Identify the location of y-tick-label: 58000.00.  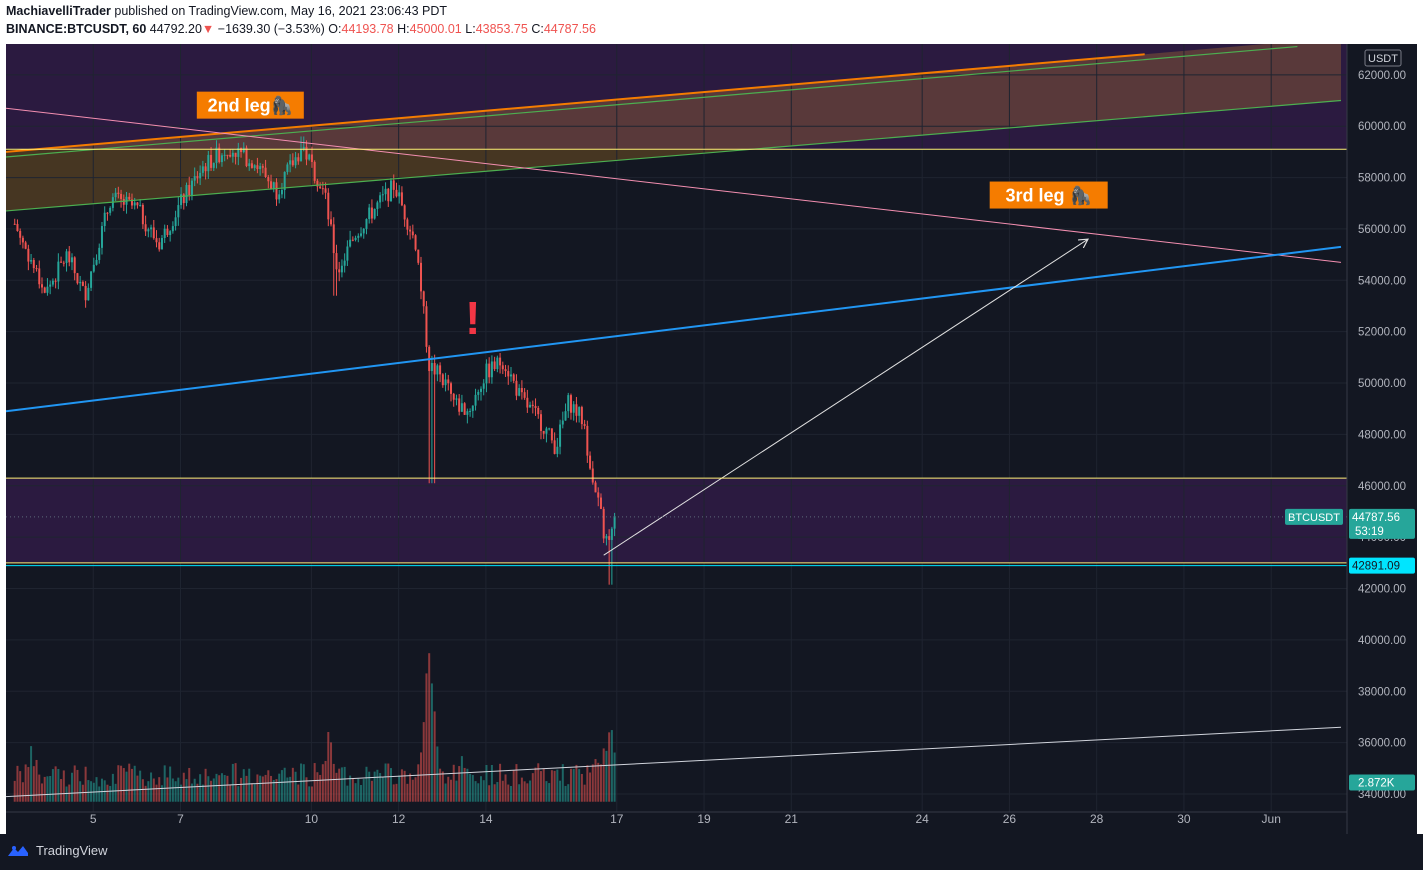
(1382, 179).